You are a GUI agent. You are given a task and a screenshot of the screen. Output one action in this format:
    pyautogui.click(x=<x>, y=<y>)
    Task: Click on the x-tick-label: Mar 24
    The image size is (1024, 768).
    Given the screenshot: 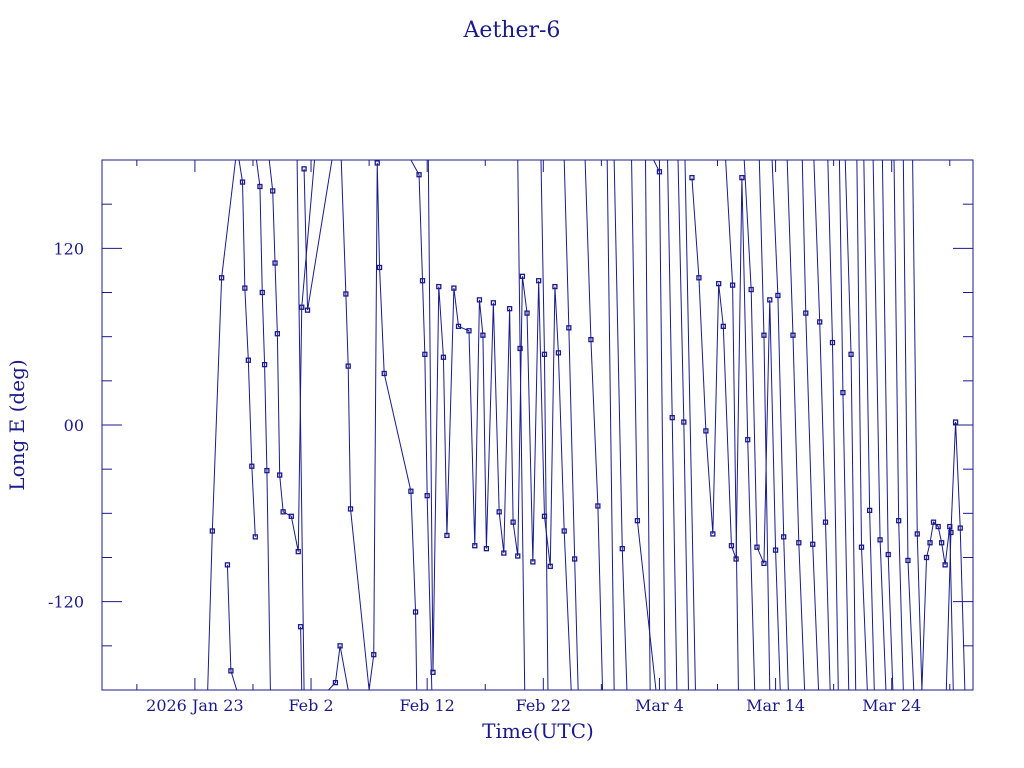 What is the action you would take?
    pyautogui.click(x=891, y=705)
    